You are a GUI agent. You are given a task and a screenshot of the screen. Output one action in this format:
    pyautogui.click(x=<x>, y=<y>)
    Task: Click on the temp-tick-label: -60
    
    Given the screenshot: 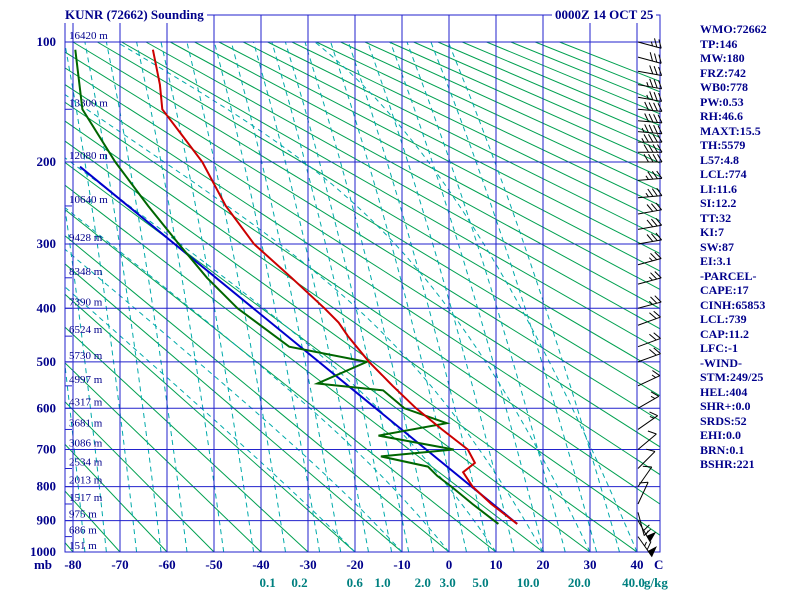 What is the action you would take?
    pyautogui.click(x=166, y=564)
    